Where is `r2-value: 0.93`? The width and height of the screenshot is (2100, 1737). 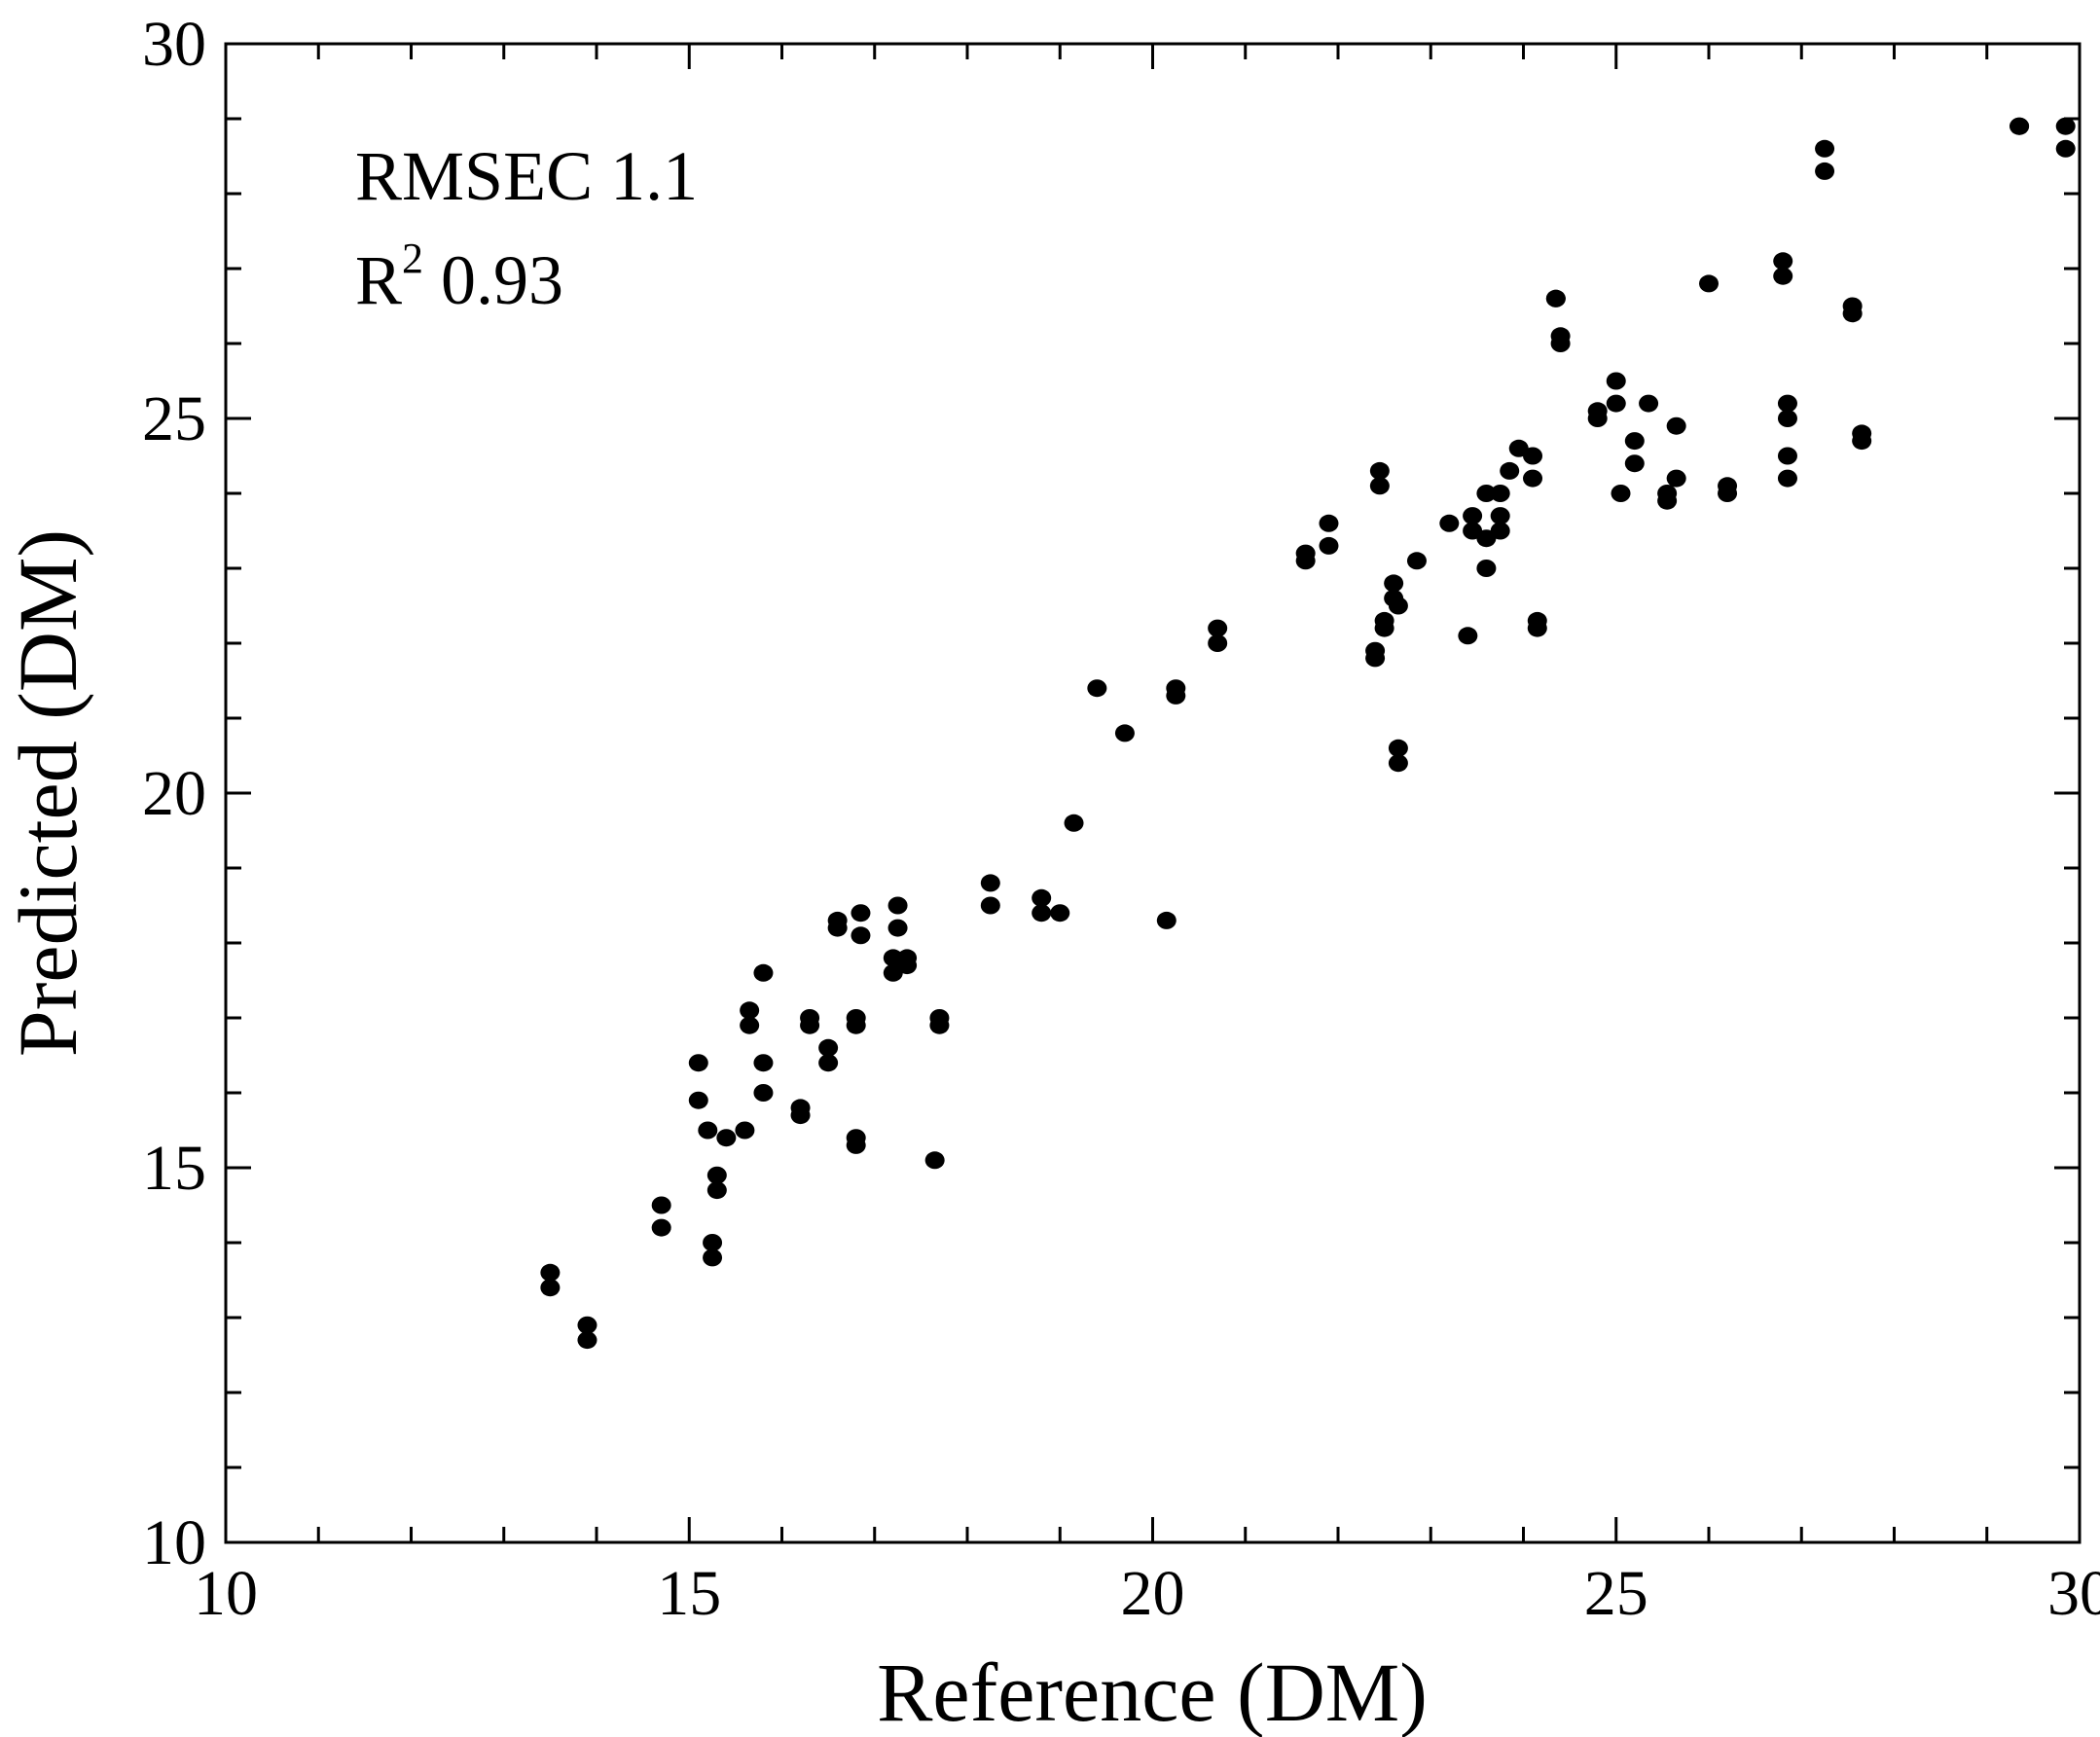 r2-value: 0.93 is located at coordinates (493, 280).